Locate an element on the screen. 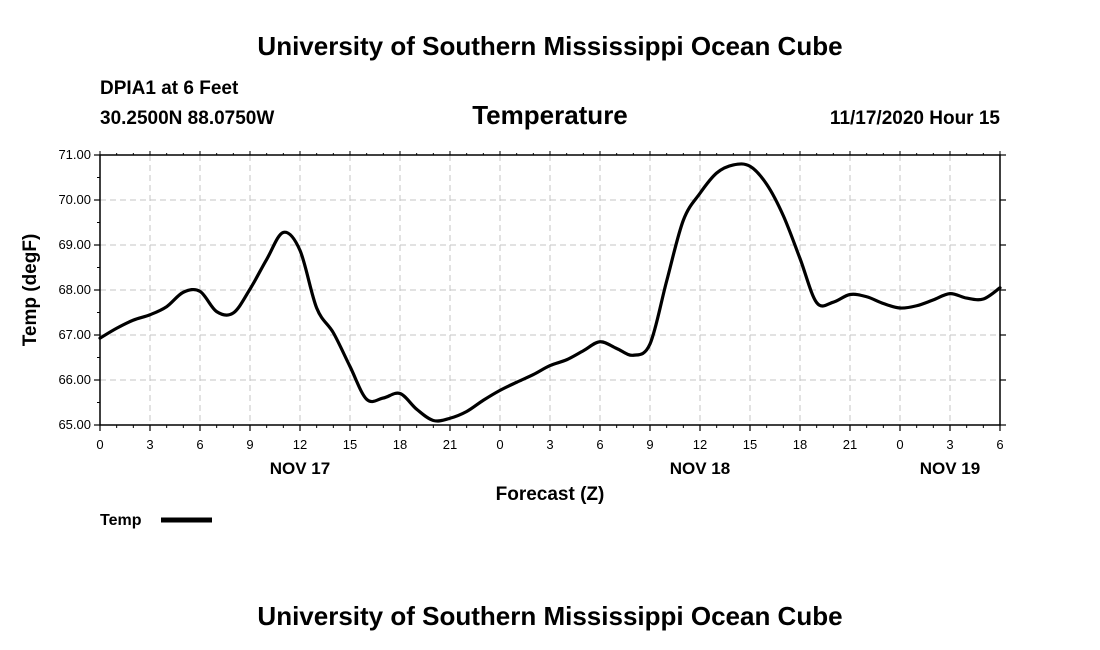 The height and width of the screenshot is (650, 1100). y-axis-label: Temp (degF) is located at coordinates (30, 290).